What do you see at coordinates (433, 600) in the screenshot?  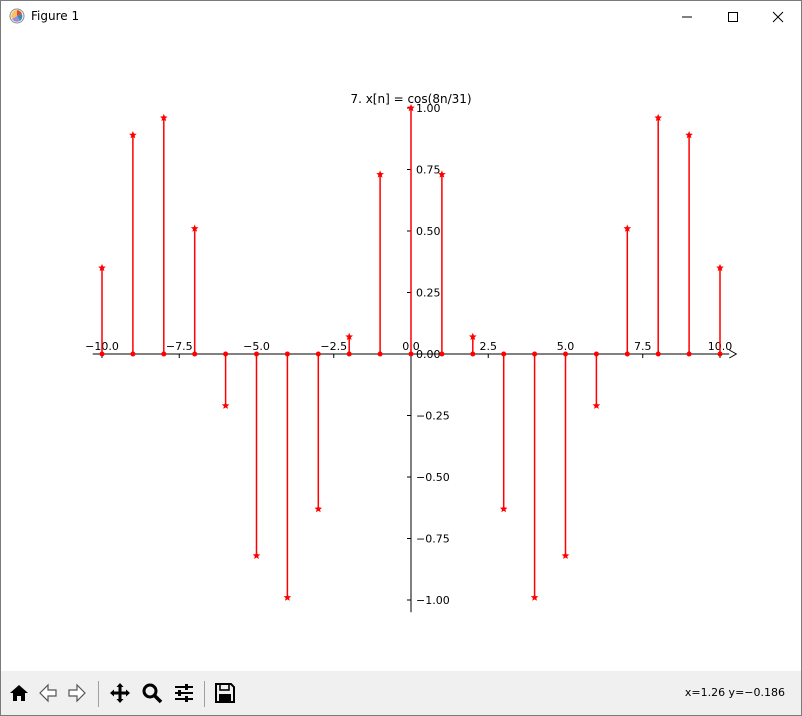 I see `y-tick-label: −1.00` at bounding box center [433, 600].